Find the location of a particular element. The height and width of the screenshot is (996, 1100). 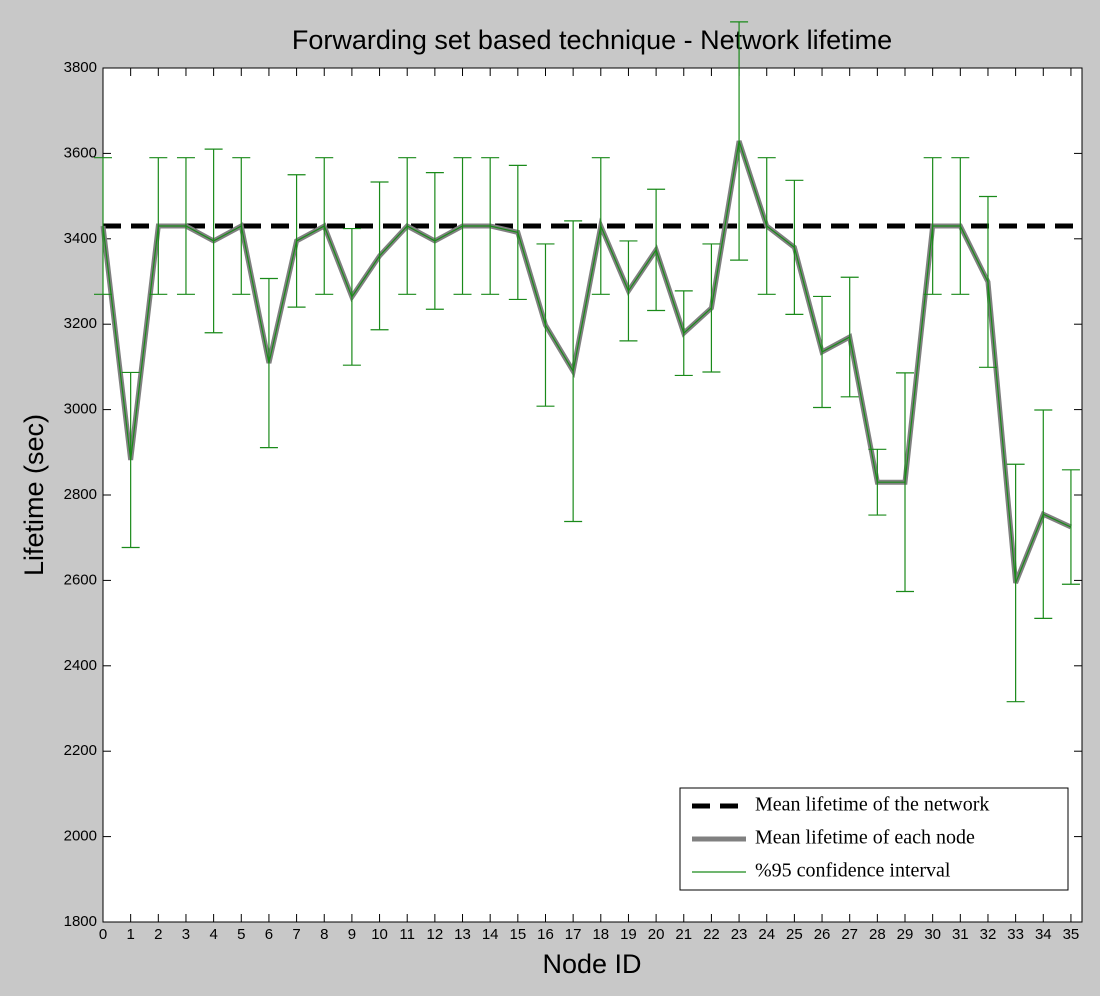

y-tick-label: 1800 is located at coordinates (80, 921).